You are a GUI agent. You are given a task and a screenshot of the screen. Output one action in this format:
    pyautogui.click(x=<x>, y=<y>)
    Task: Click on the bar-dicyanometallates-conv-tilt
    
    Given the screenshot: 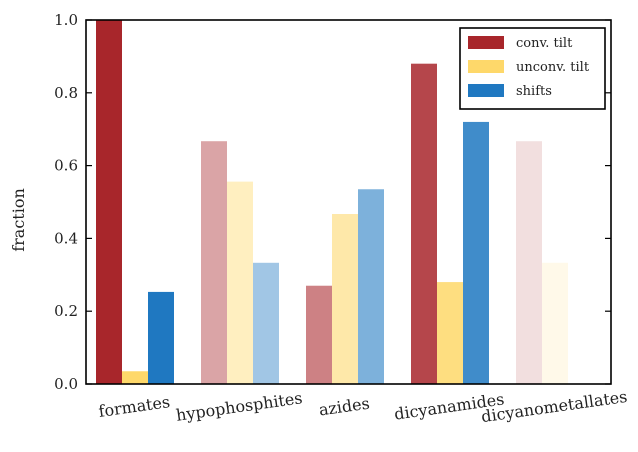 What is the action you would take?
    pyautogui.click(x=529, y=262)
    